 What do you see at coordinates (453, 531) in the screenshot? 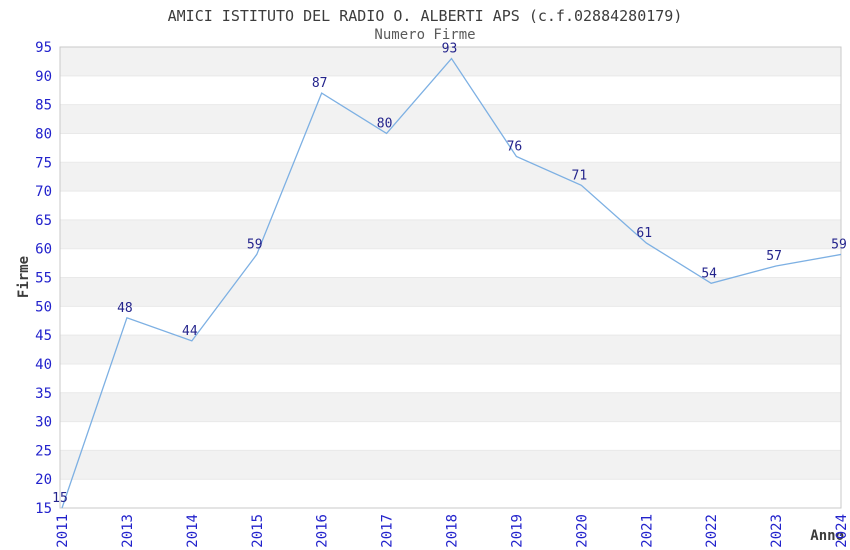
I see `x-tick-label: 2018` at bounding box center [453, 531].